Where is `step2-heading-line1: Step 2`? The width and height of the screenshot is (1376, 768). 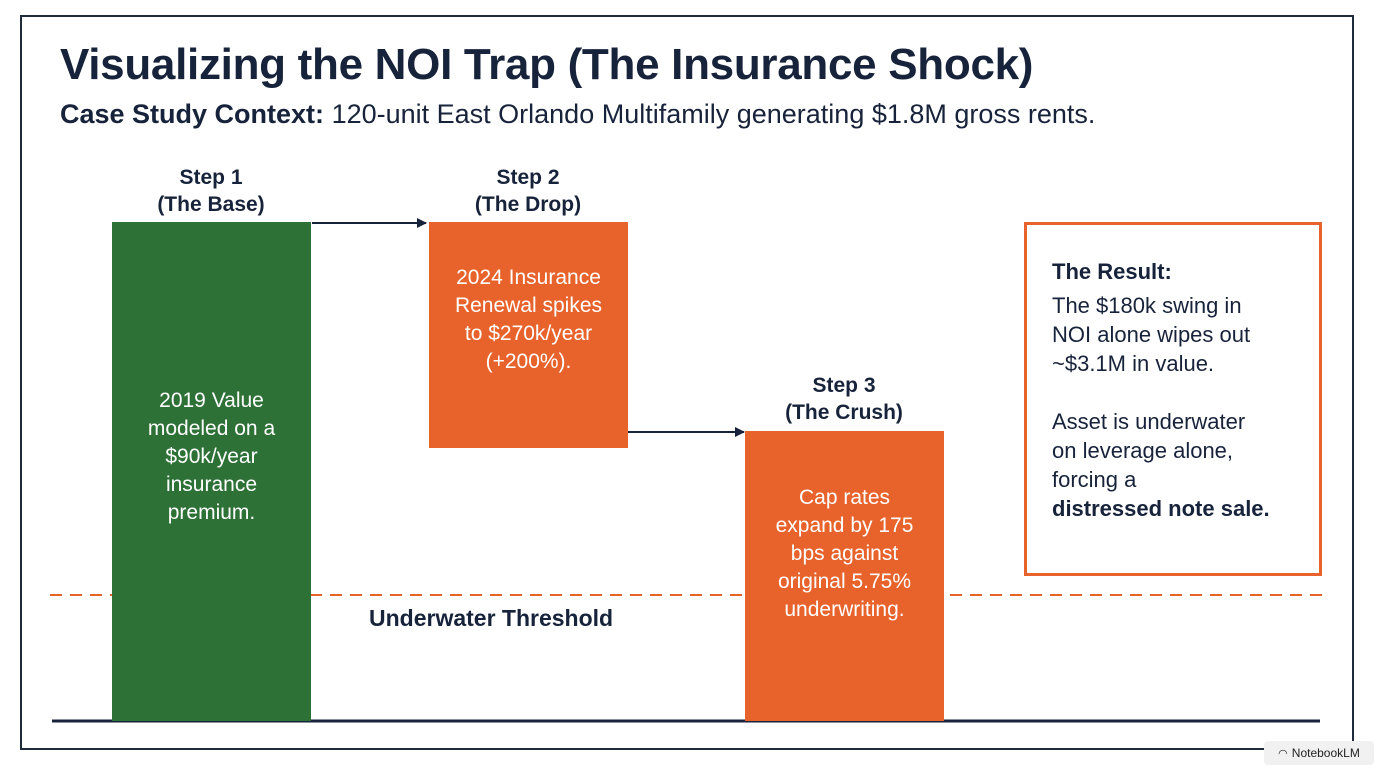 step2-heading-line1: Step 2 is located at coordinates (528, 177).